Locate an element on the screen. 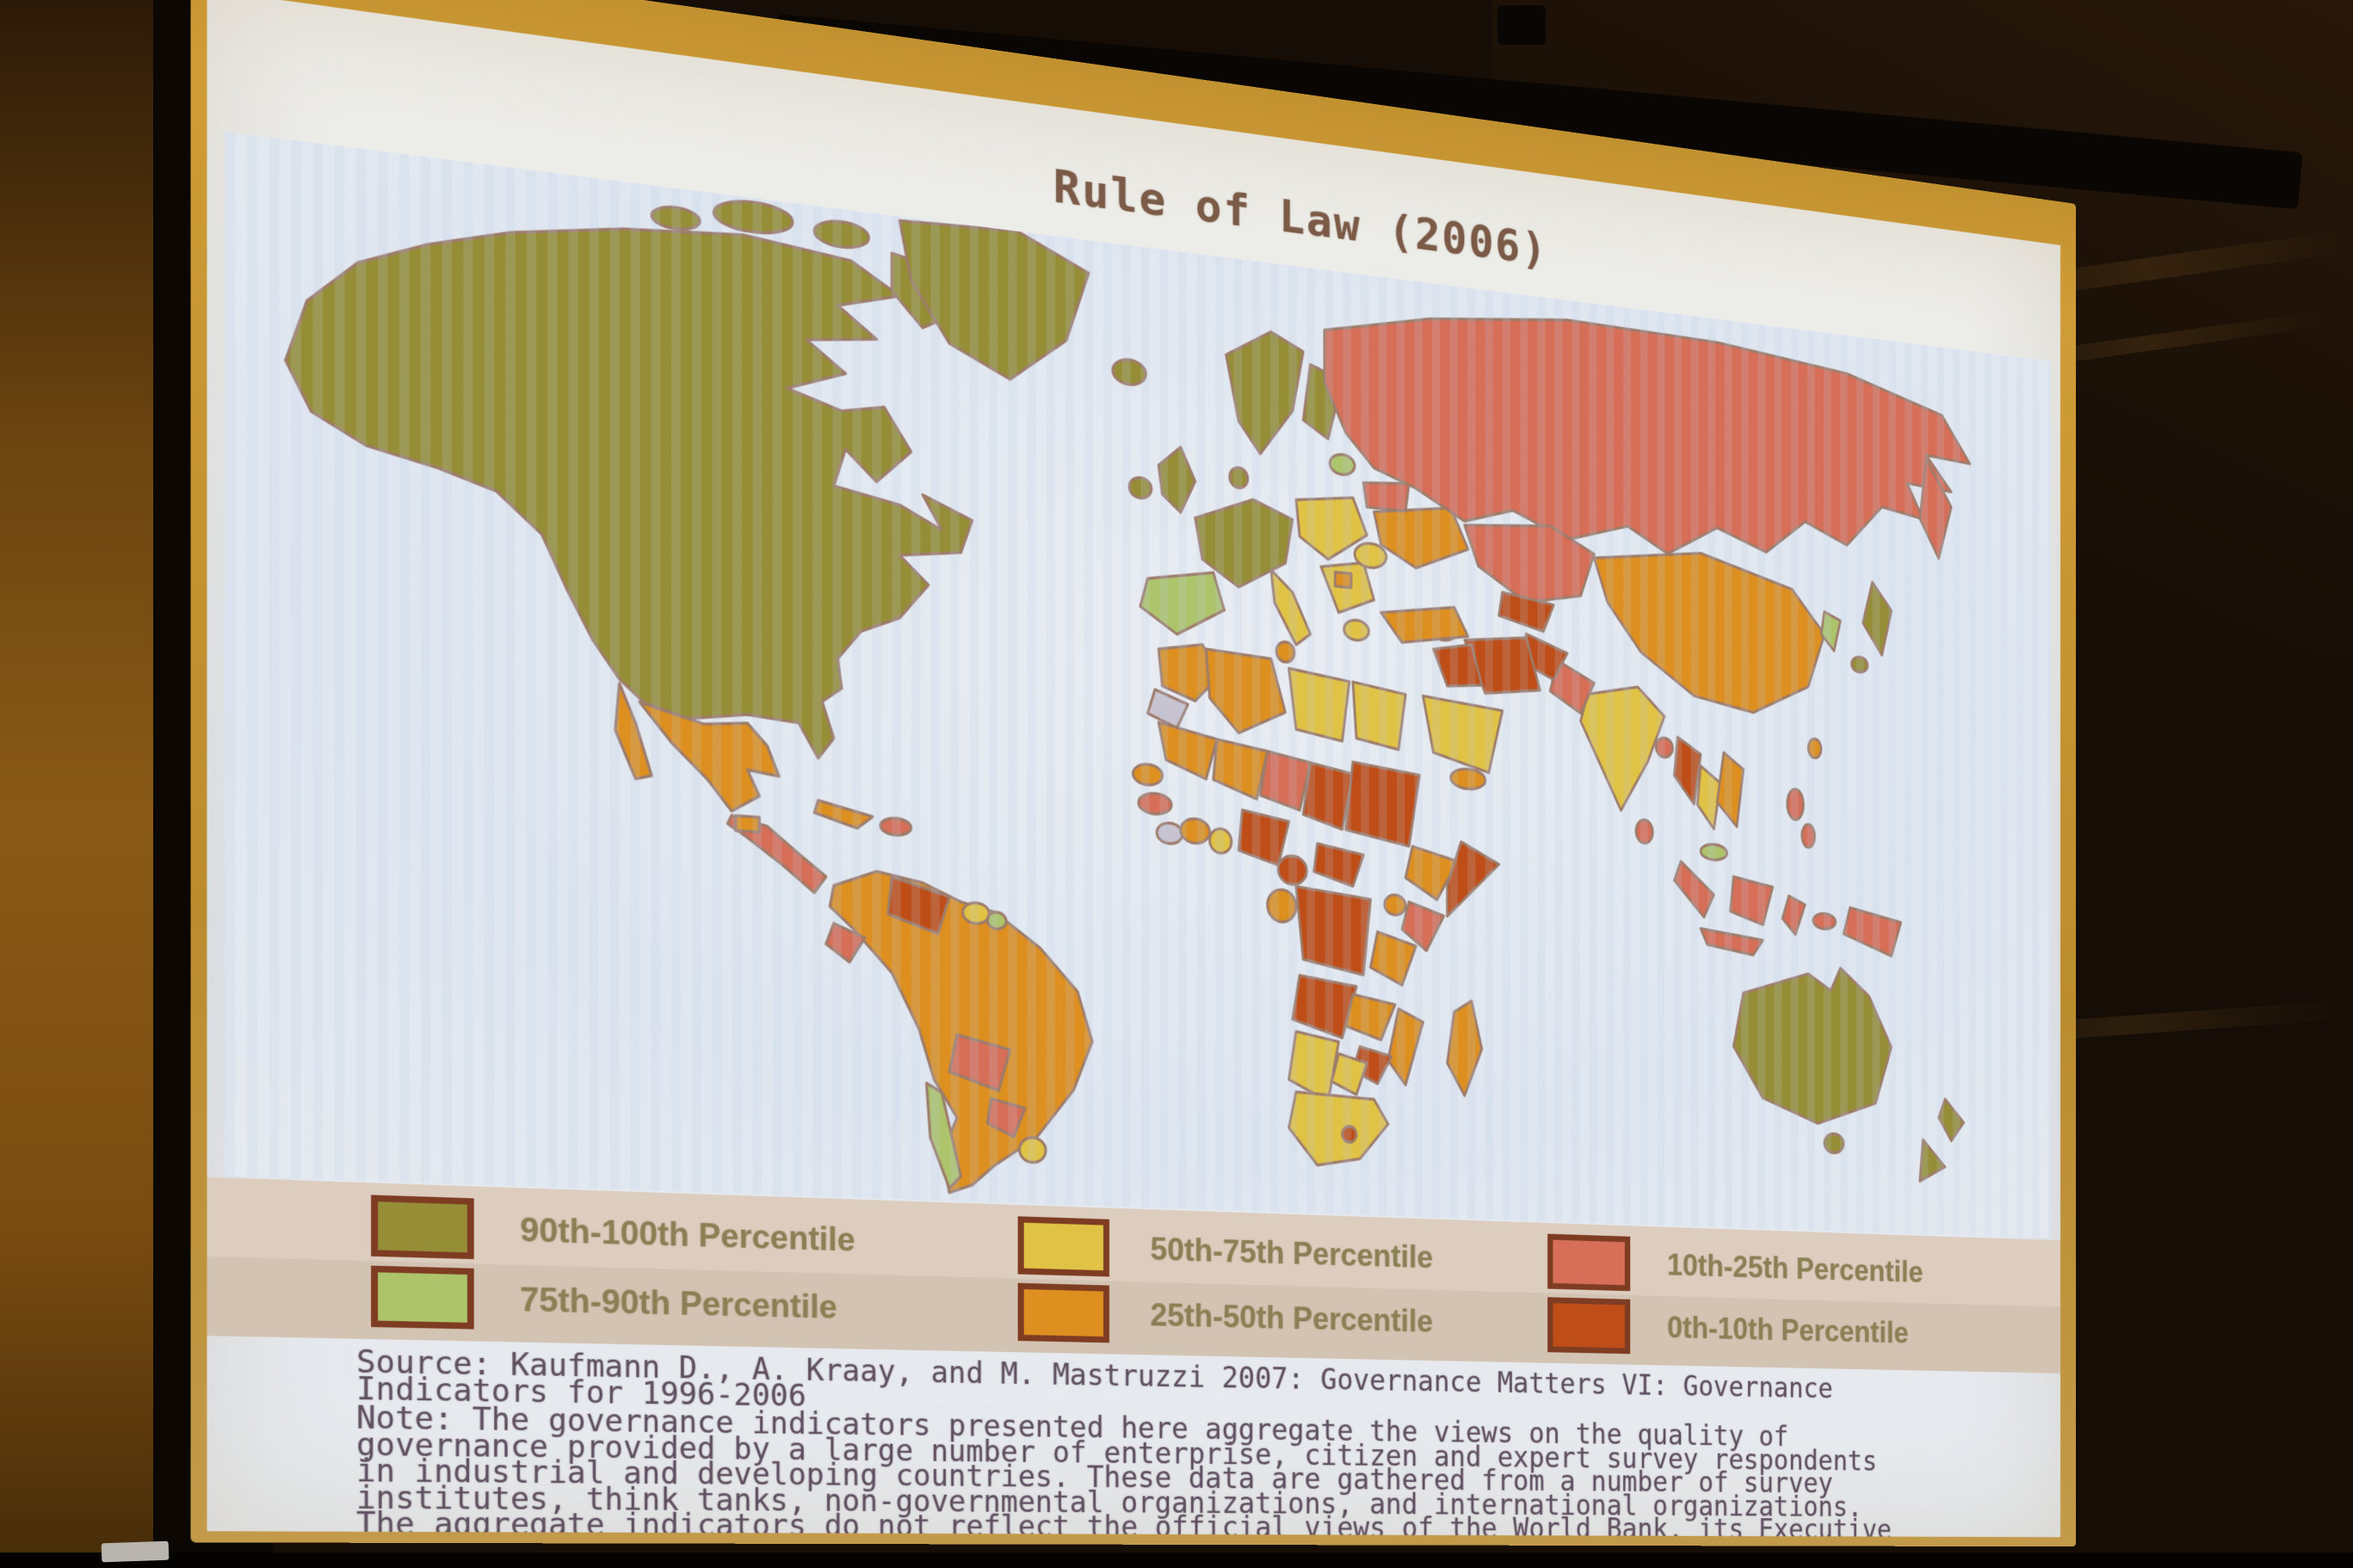 Image resolution: width=2353 pixels, height=1568 pixels. region-sudan is located at coordinates (1383, 804).